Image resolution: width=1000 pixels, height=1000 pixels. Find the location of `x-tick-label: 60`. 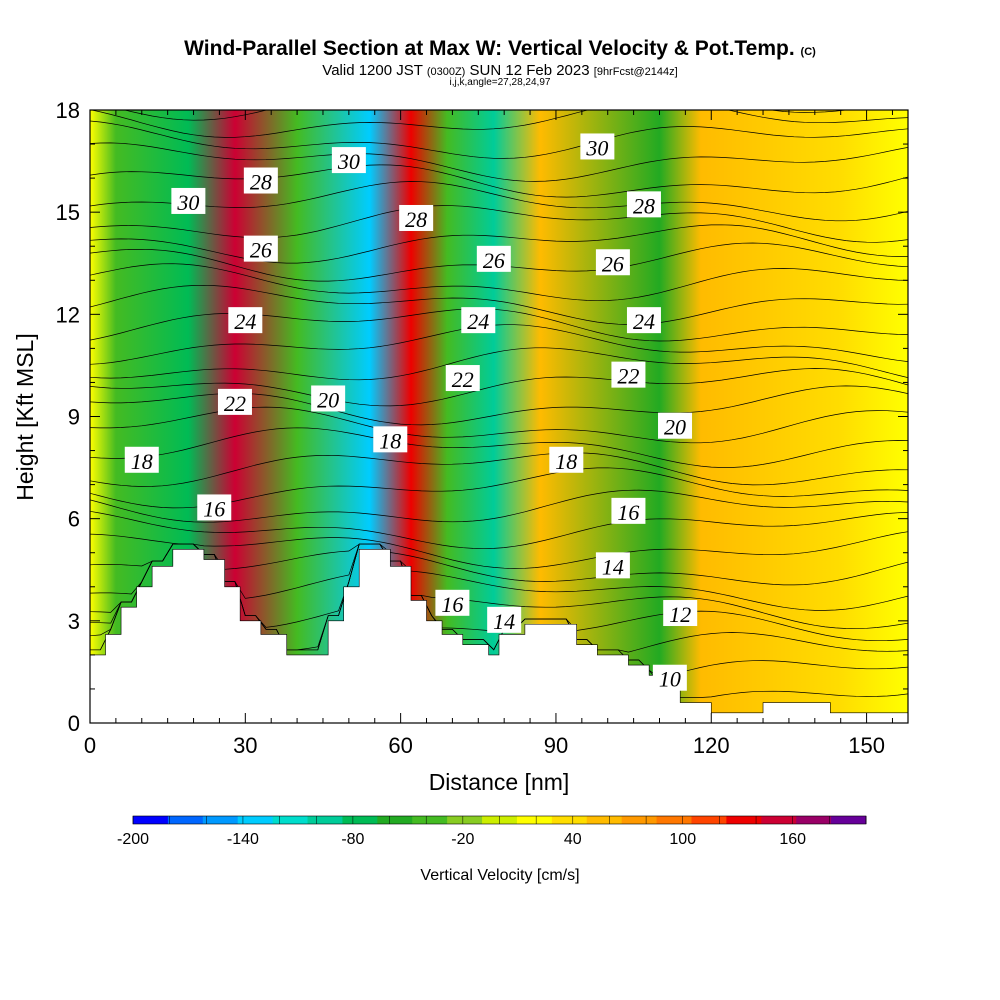

x-tick-label: 60 is located at coordinates (400, 745).